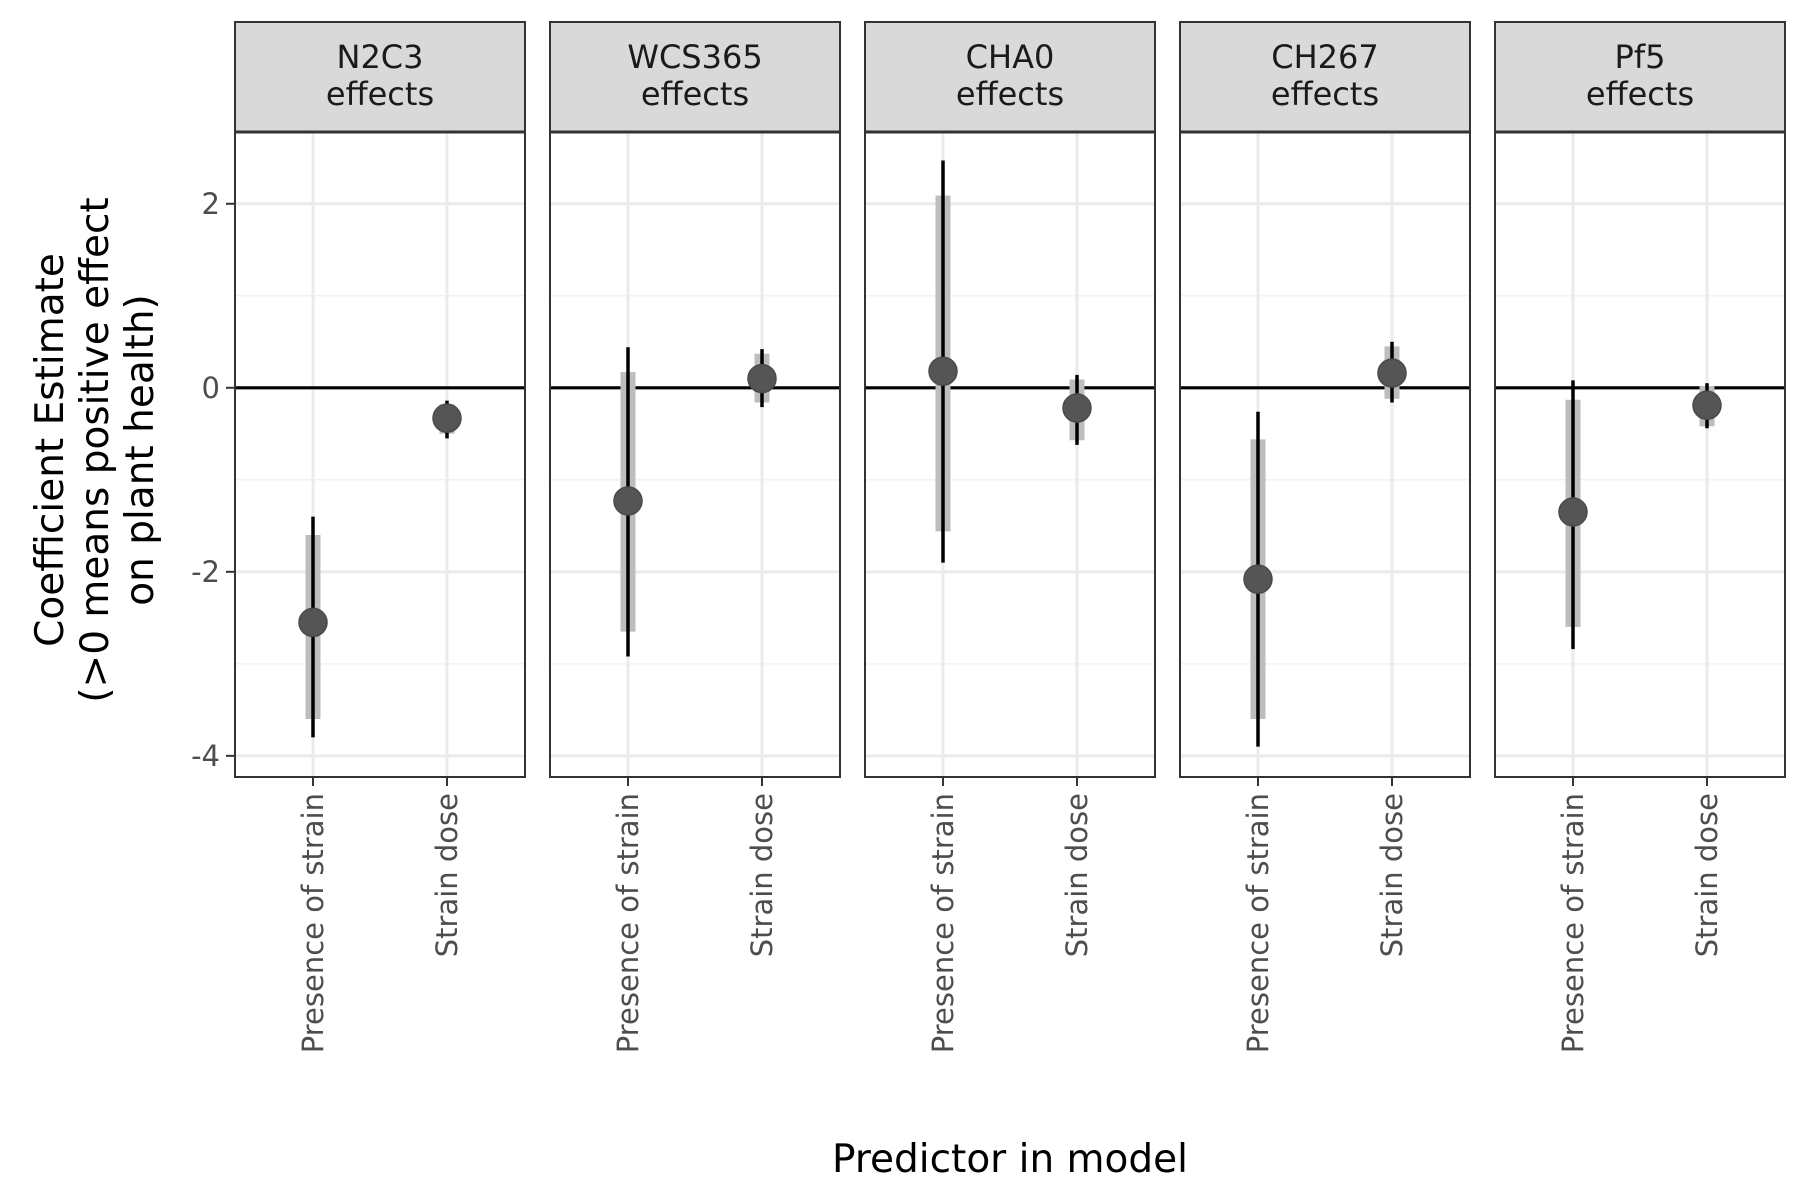  I want to click on strip-label-line: Pf5, so click(1640, 57).